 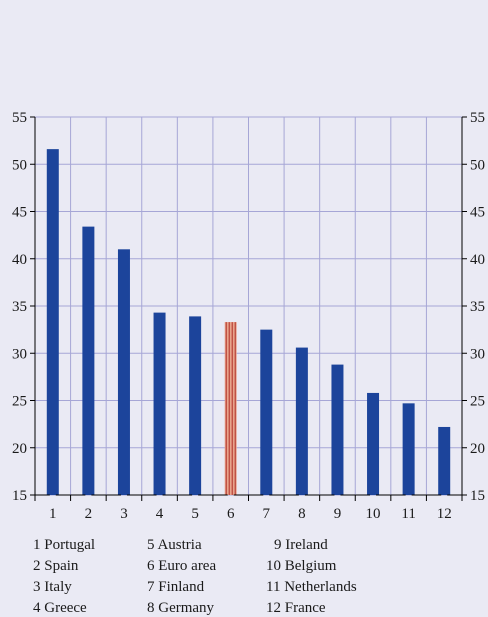 I want to click on y-tick-label-left: 30, so click(x=19, y=354).